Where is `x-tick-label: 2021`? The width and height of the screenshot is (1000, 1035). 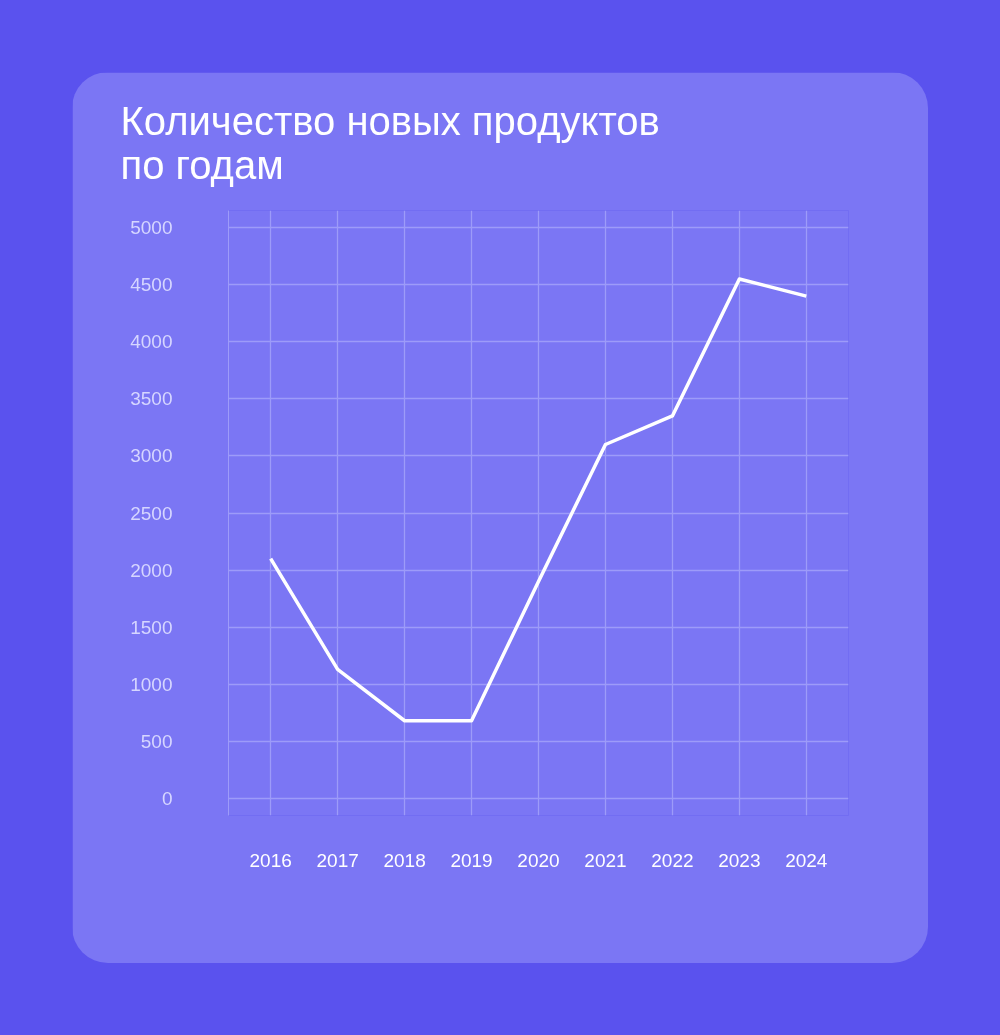
x-tick-label: 2021 is located at coordinates (605, 860).